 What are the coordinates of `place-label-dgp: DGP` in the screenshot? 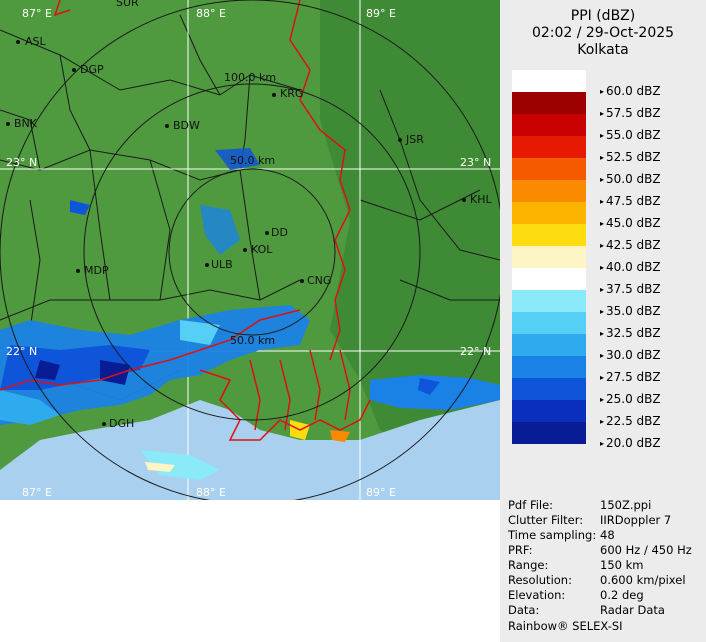 It's located at (92, 69).